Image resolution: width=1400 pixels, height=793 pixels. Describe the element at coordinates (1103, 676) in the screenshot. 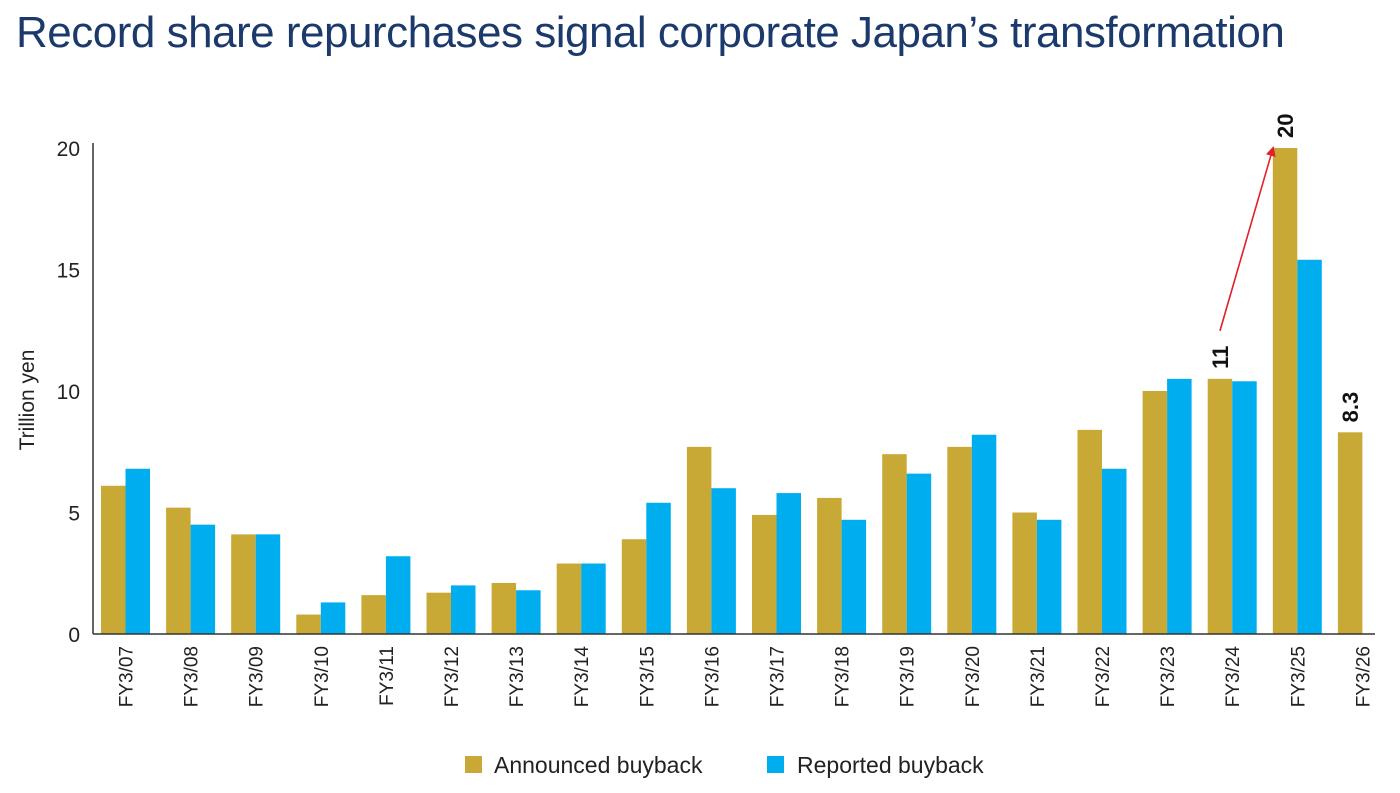

I see `x-tick-label: FY3/22` at that location.